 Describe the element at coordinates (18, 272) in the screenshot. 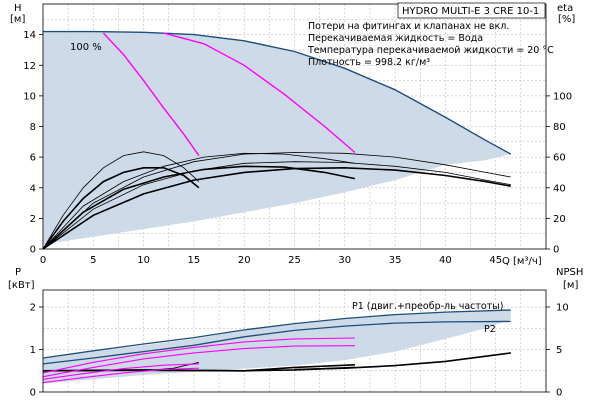

I see `power-axis-label: P` at that location.